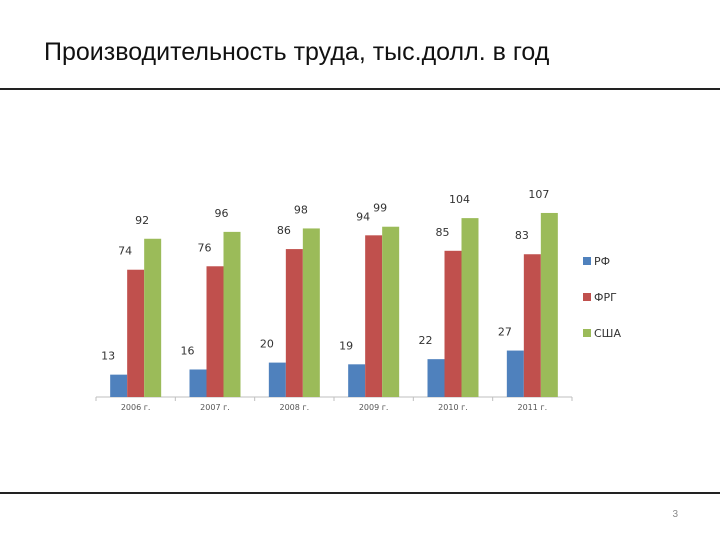  Describe the element at coordinates (346, 345) in the screenshot. I see `data-label: 19` at that location.